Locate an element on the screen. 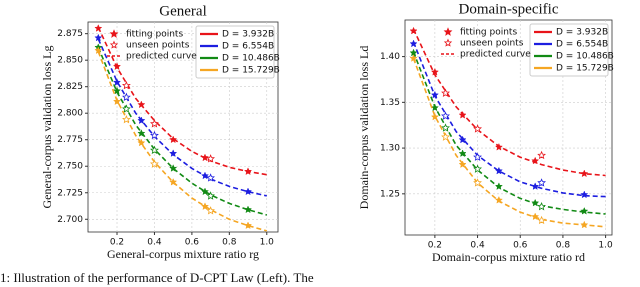 Image resolution: width=640 pixels, height=287 pixels. legend-label: predicted curve is located at coordinates (161, 57).